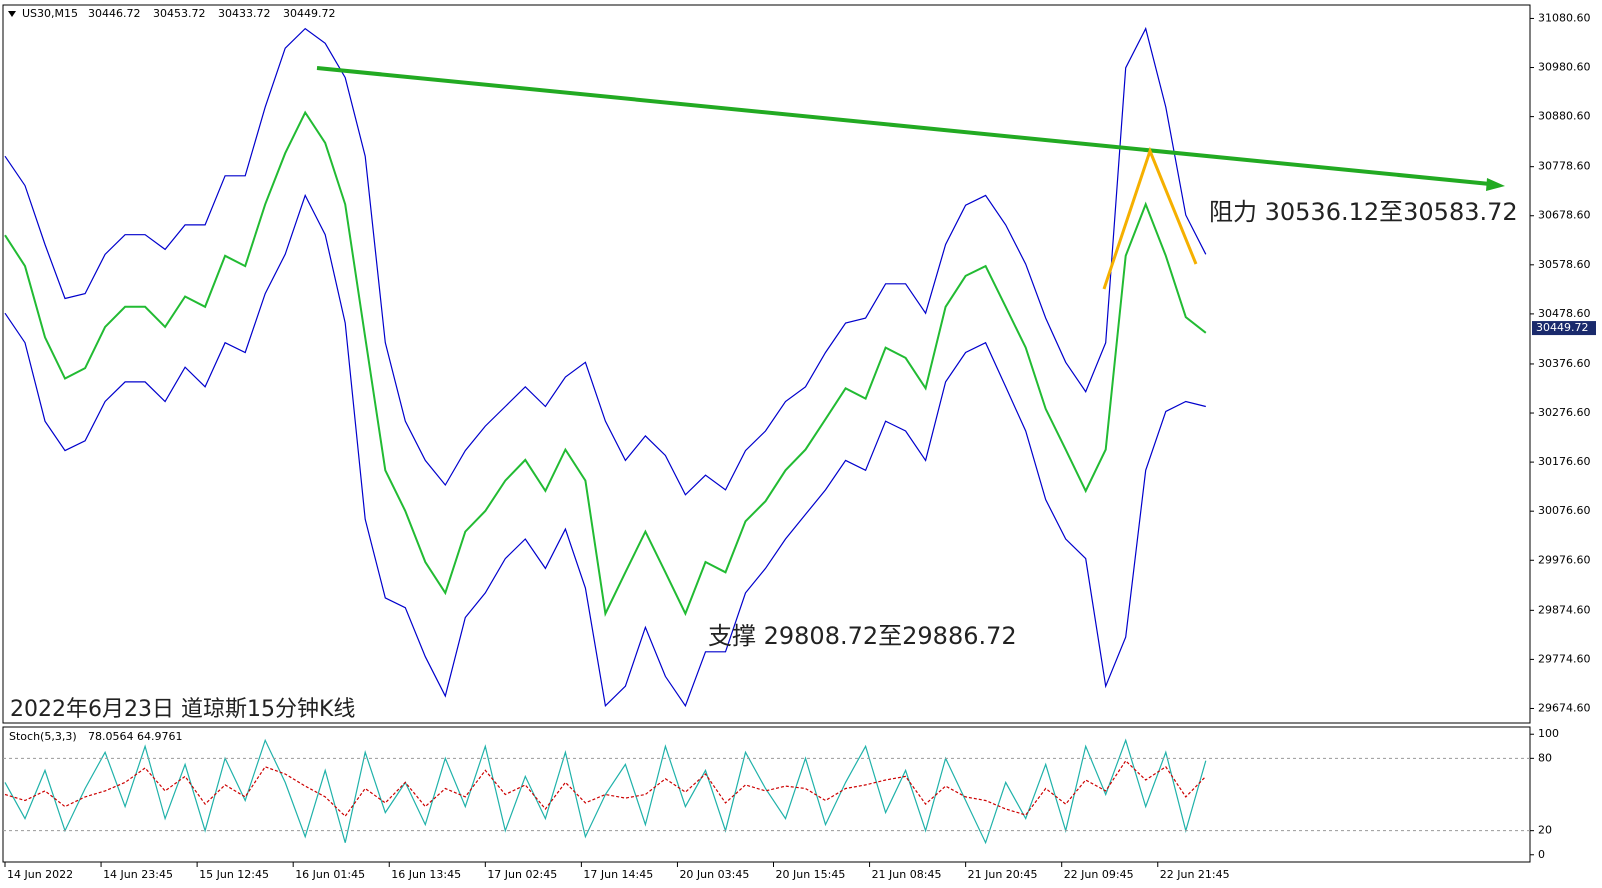 The image size is (1602, 888). I want to click on x-tick-label: 14 Jun 2022, so click(40, 874).